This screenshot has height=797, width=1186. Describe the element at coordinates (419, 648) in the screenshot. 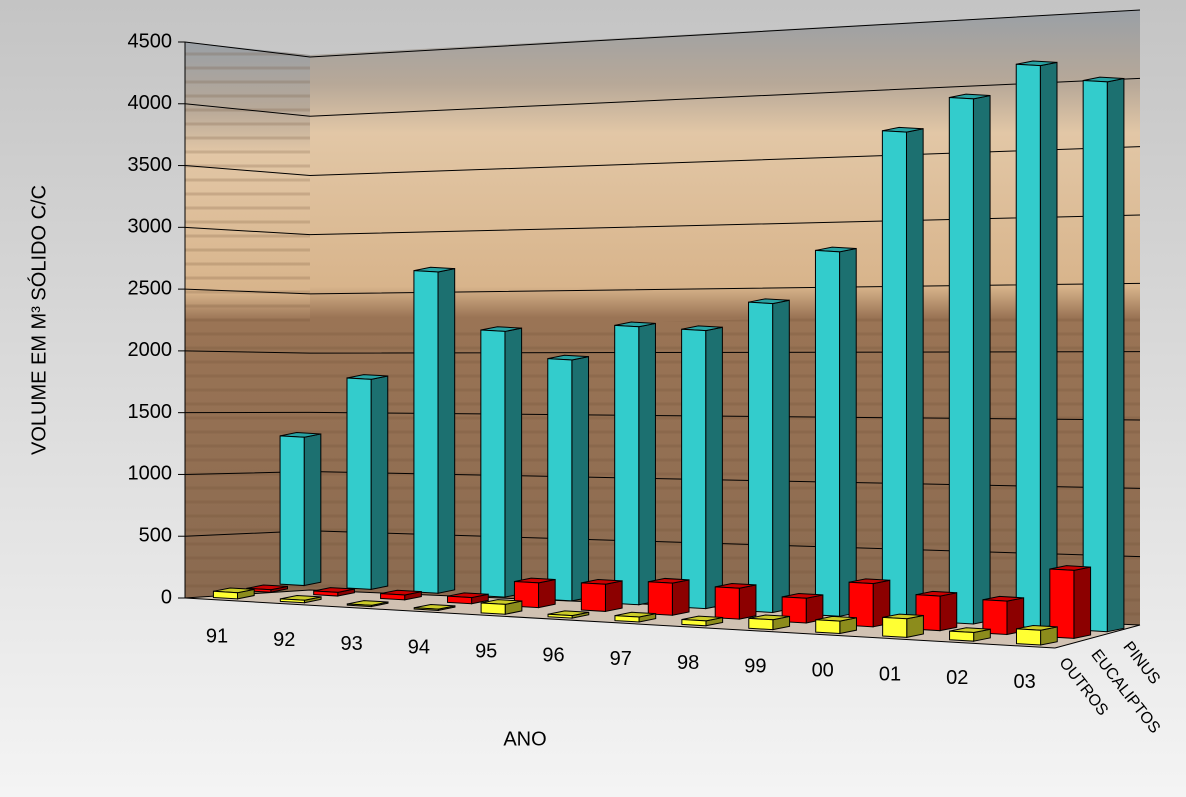

I see `x-tick-label: 94` at that location.